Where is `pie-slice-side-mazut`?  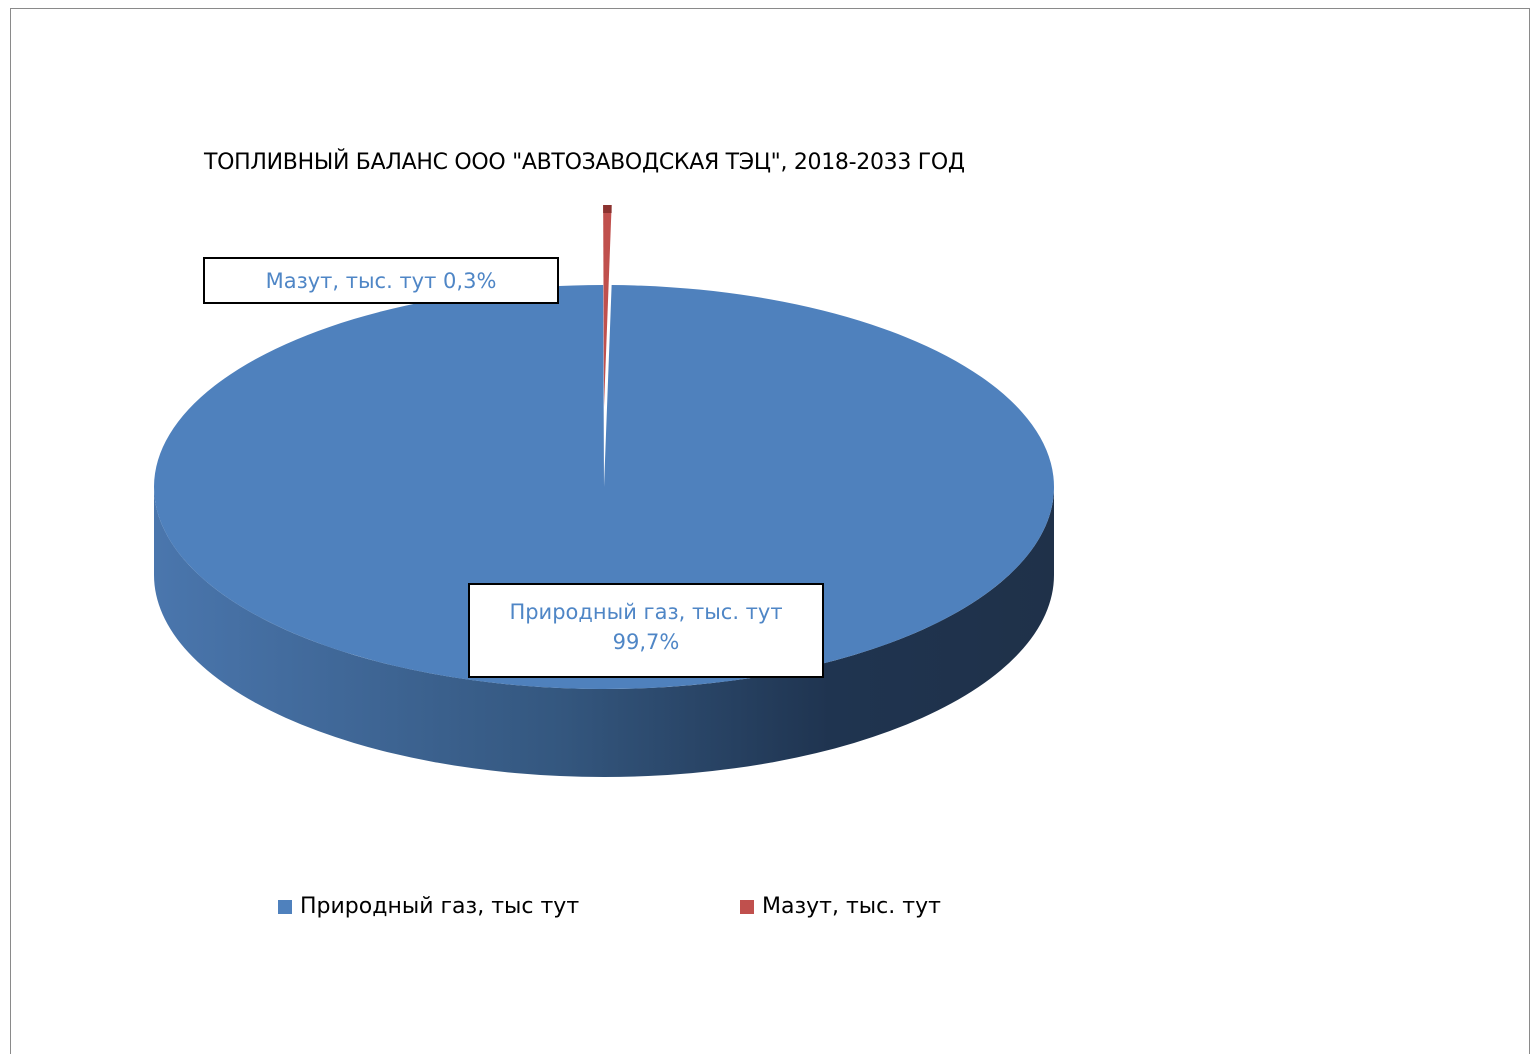
pie-slice-side-mazut is located at coordinates (607, 209).